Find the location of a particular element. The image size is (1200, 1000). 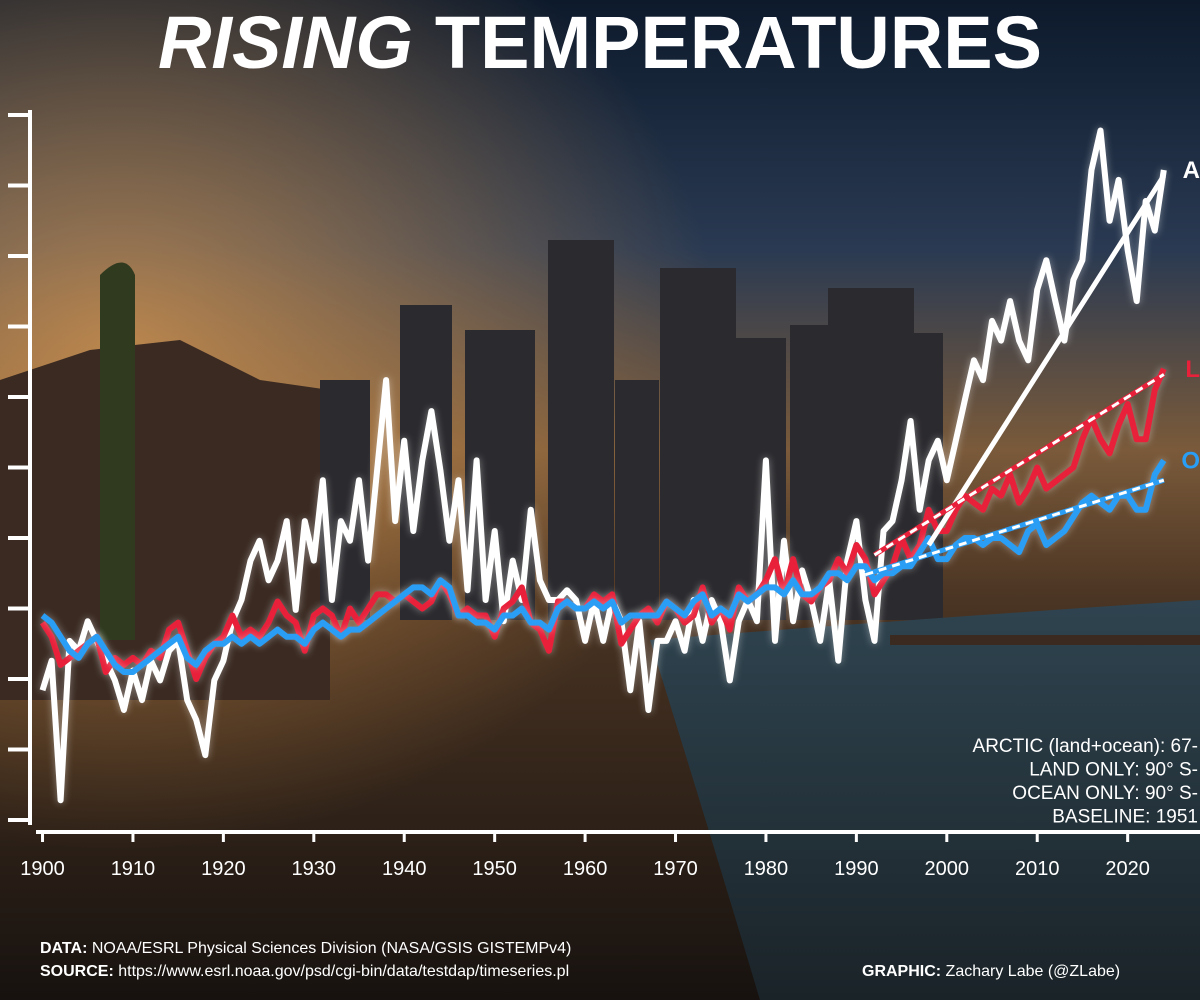

pier is located at coordinates (1045, 640).